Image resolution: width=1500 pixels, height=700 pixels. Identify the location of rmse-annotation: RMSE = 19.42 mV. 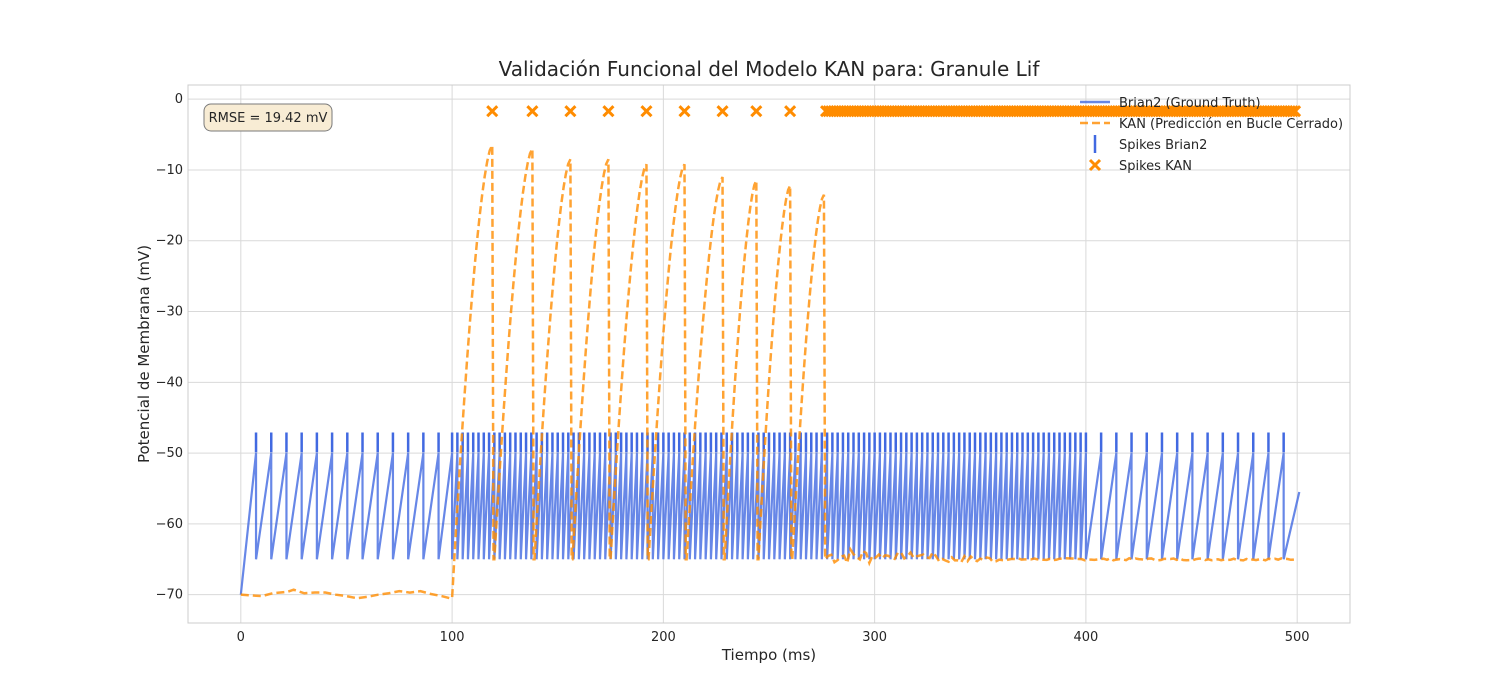
(268, 117).